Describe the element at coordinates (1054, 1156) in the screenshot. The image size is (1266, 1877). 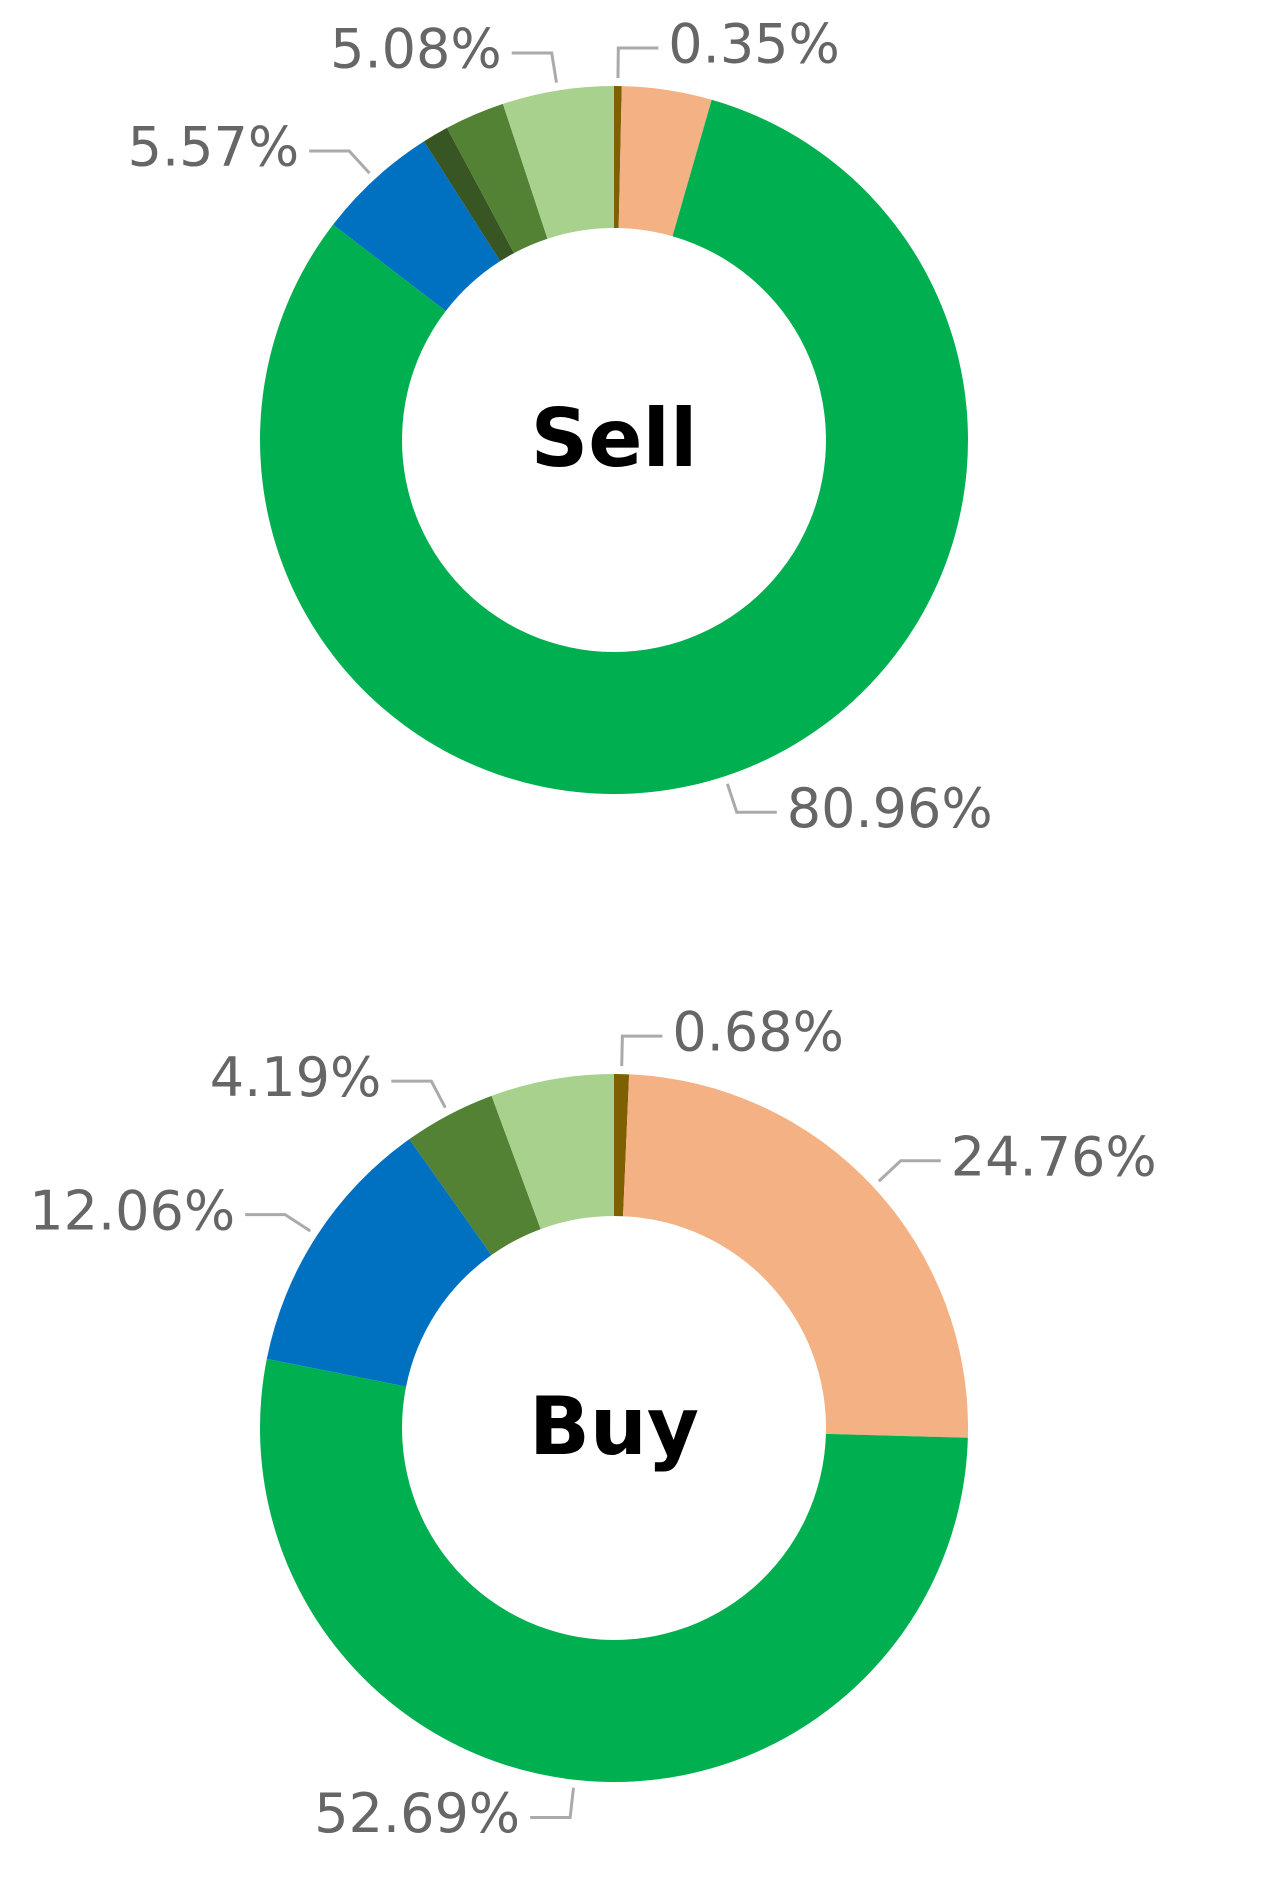
I see `data-label: 24.76%` at that location.